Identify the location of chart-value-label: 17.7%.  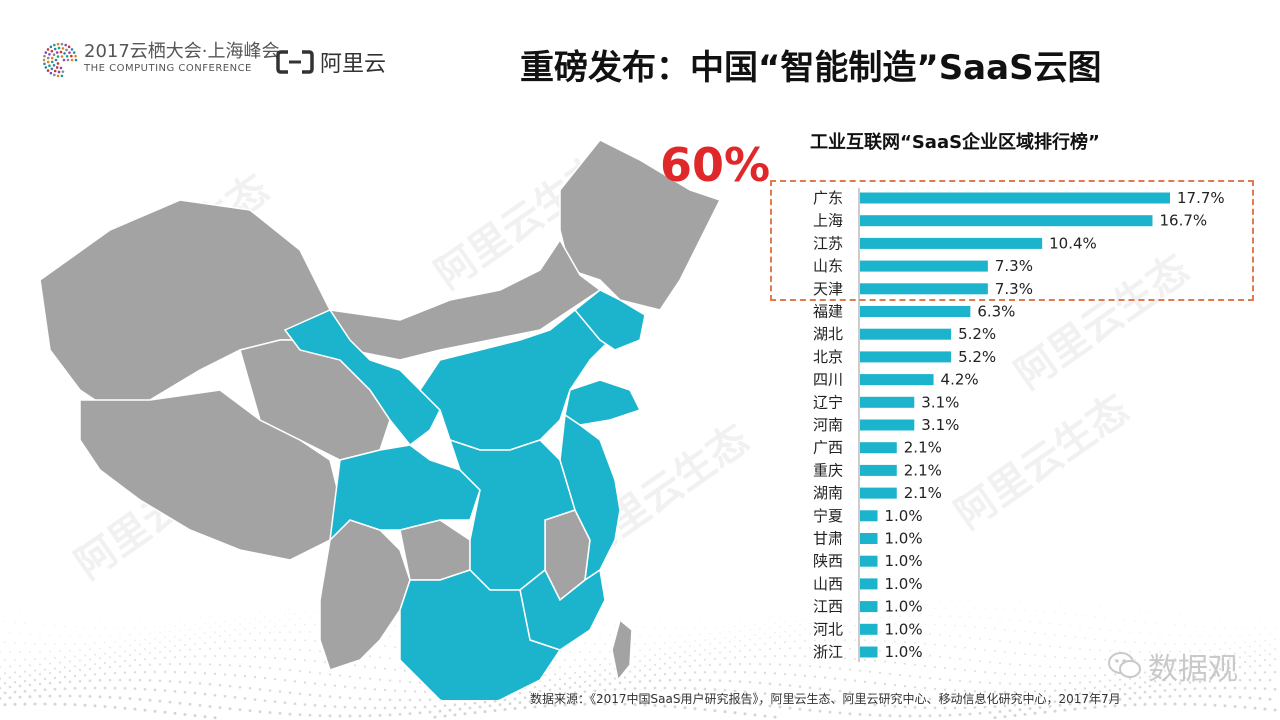
(1201, 198).